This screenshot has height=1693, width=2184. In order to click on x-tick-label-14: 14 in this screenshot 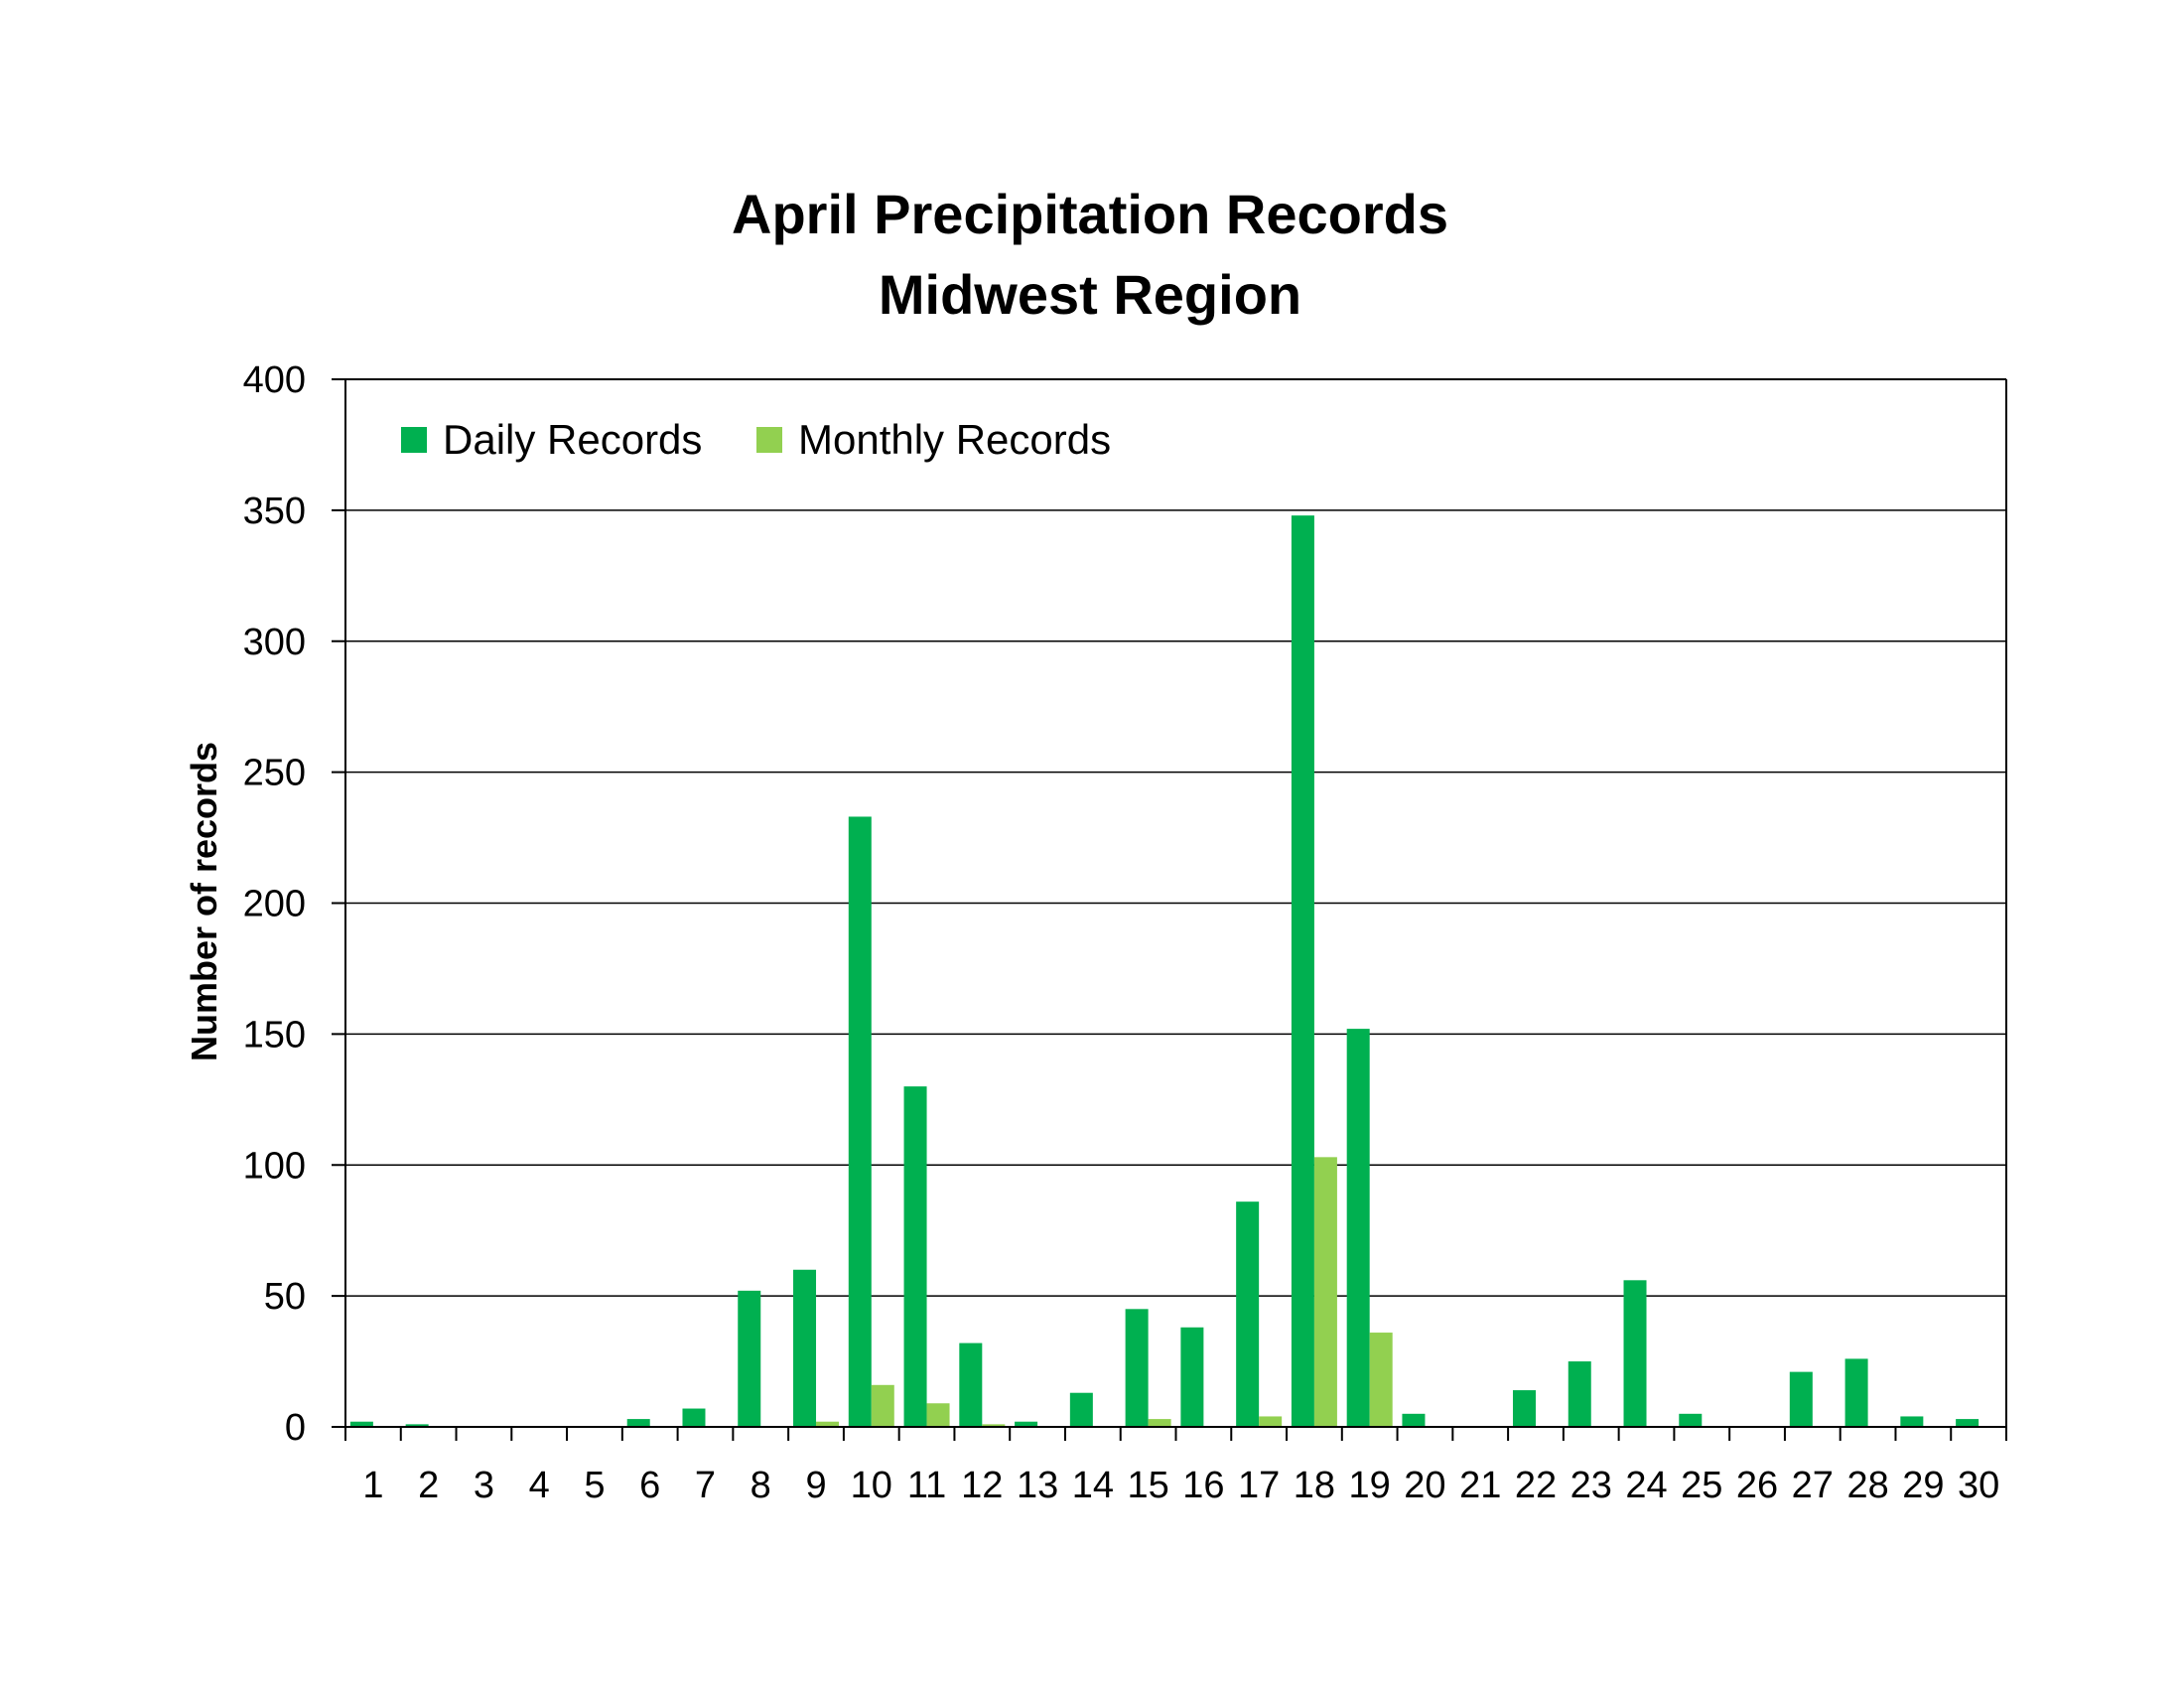, I will do `click(1093, 1485)`.